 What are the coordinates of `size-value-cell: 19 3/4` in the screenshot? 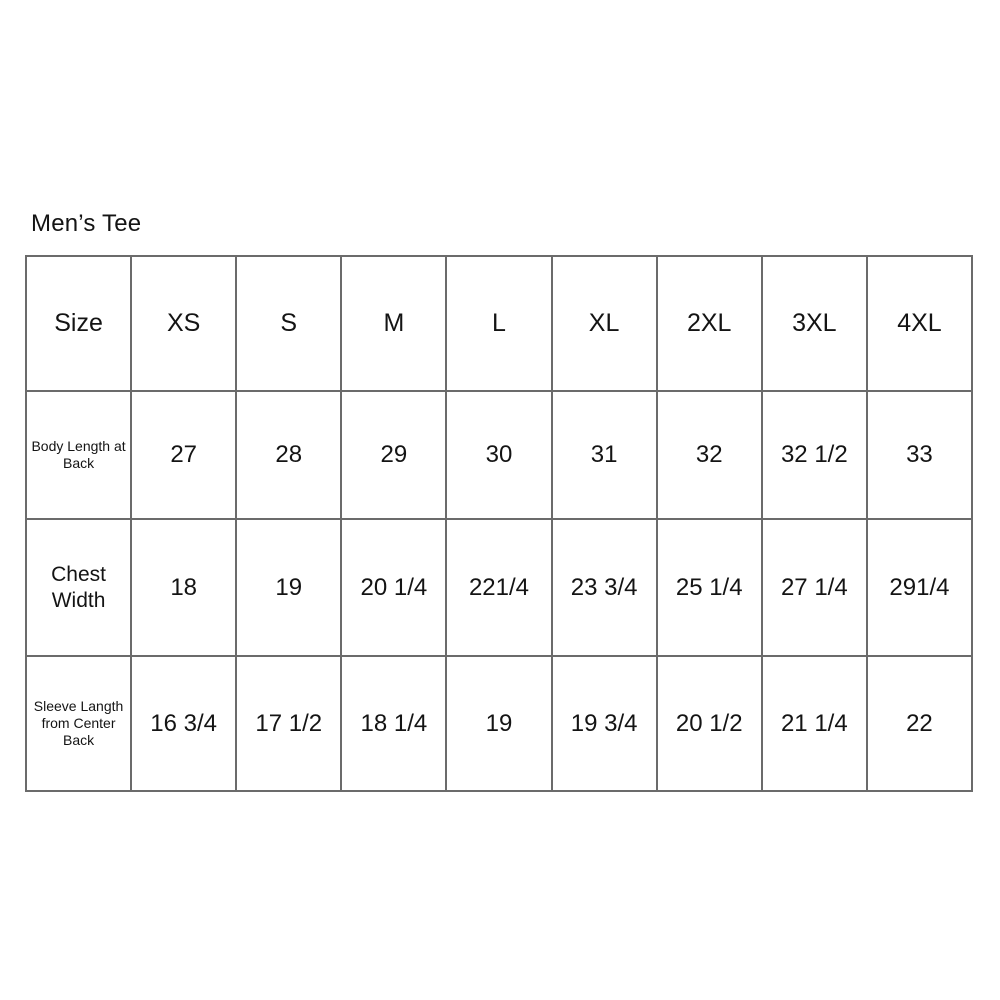 It's located at (604, 723).